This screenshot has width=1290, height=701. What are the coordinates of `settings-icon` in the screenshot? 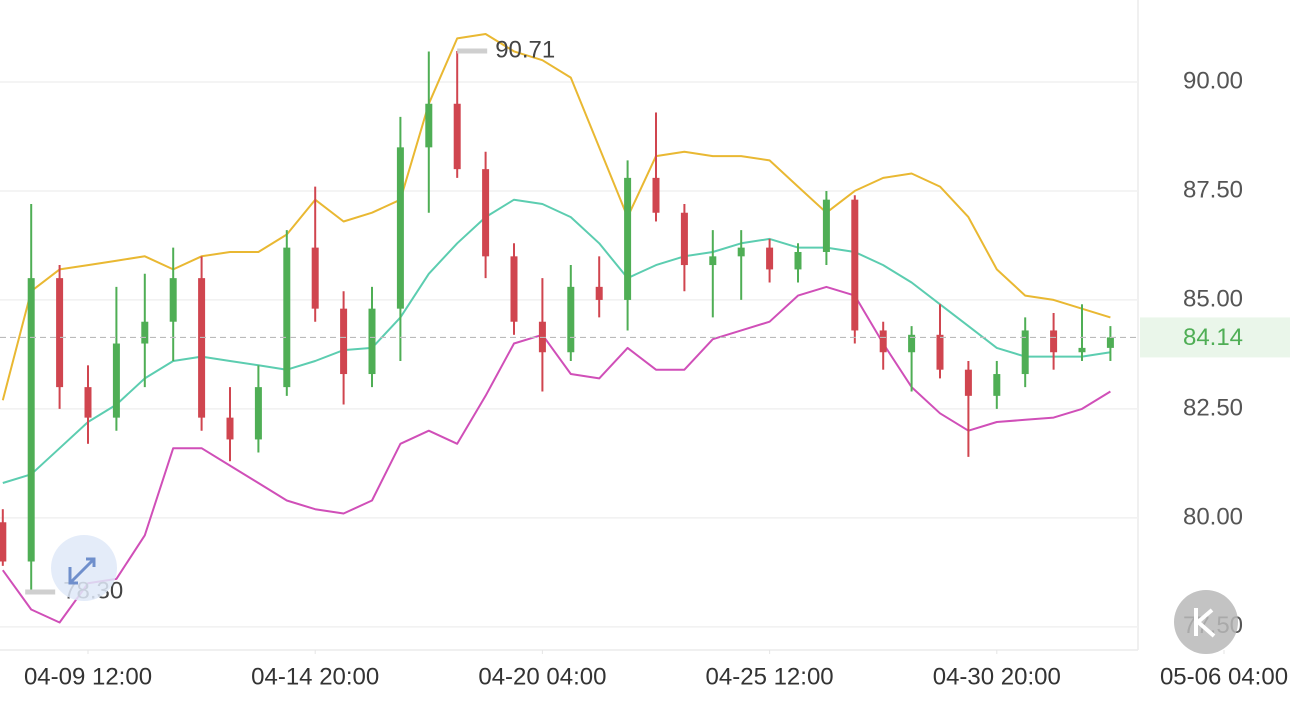 It's located at (1205, 623).